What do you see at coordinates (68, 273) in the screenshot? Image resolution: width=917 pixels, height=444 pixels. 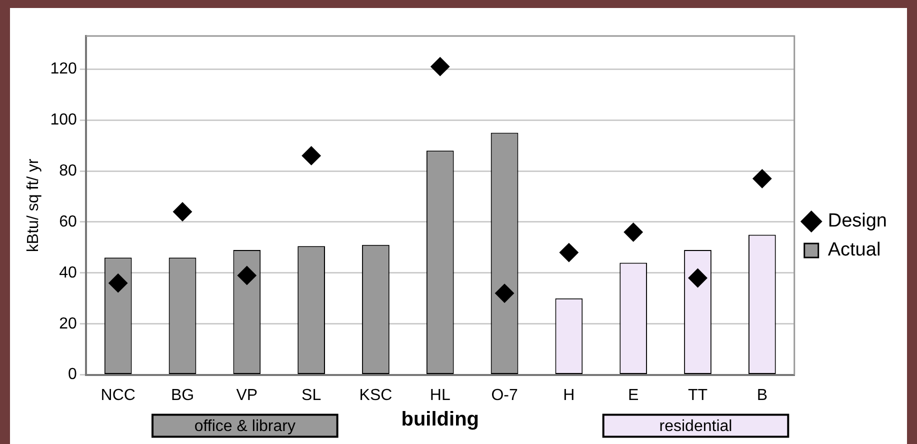 I see `y-tick-label: 40` at bounding box center [68, 273].